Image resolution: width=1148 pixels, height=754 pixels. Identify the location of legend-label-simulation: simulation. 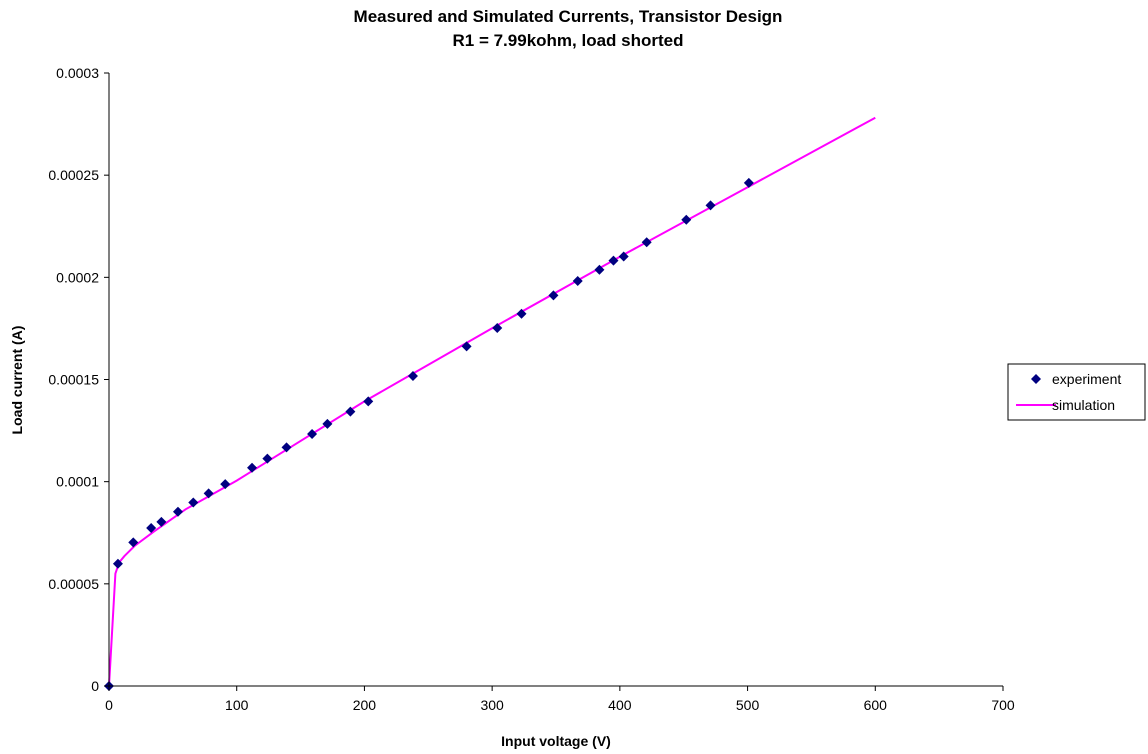
(1083, 405).